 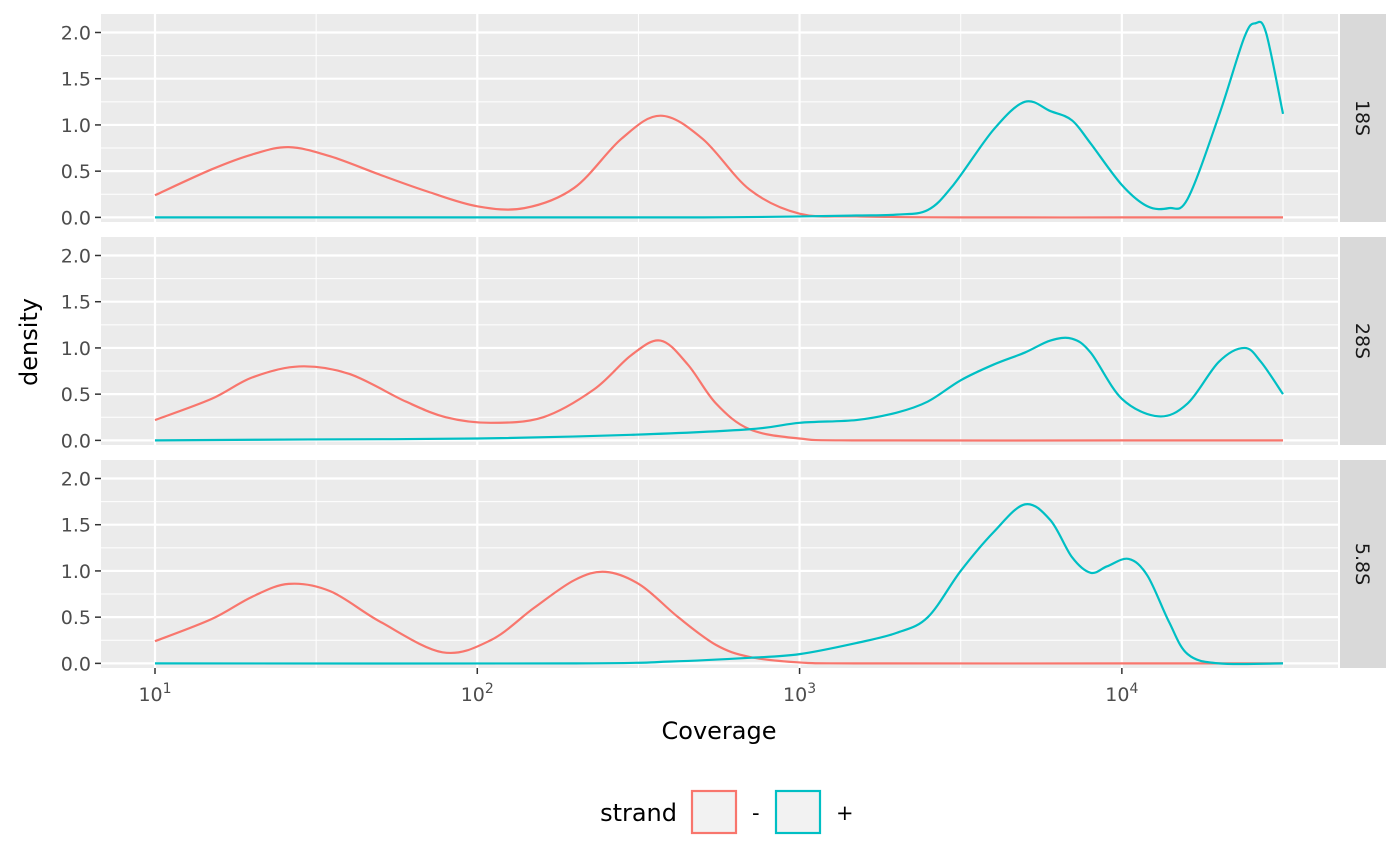 What do you see at coordinates (845, 813) in the screenshot?
I see `legend-label: +` at bounding box center [845, 813].